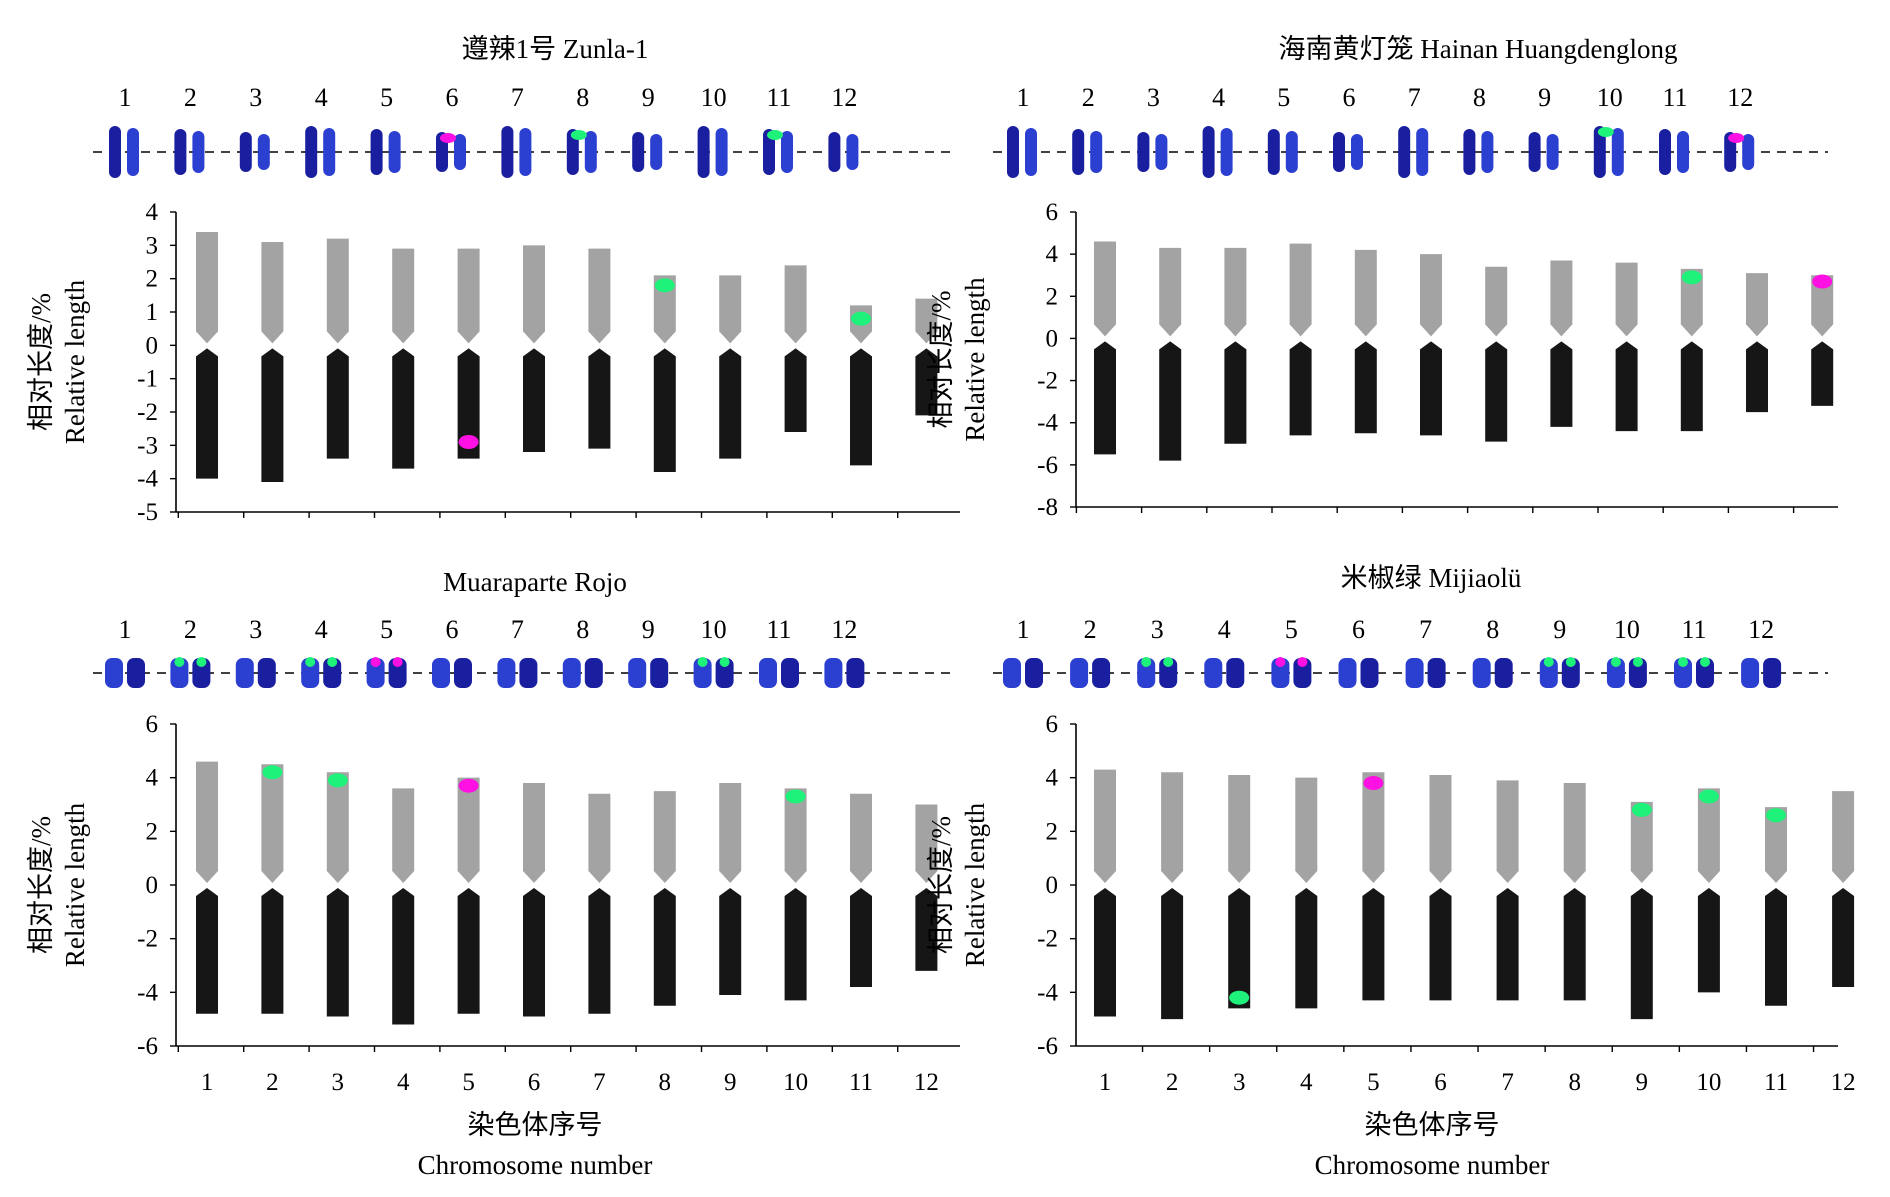 Image resolution: width=1890 pixels, height=1197 pixels. Describe the element at coordinates (1478, 49) in the screenshot. I see `panel-title: 海南黄灯笼 Hainan Huangdenglong` at that location.